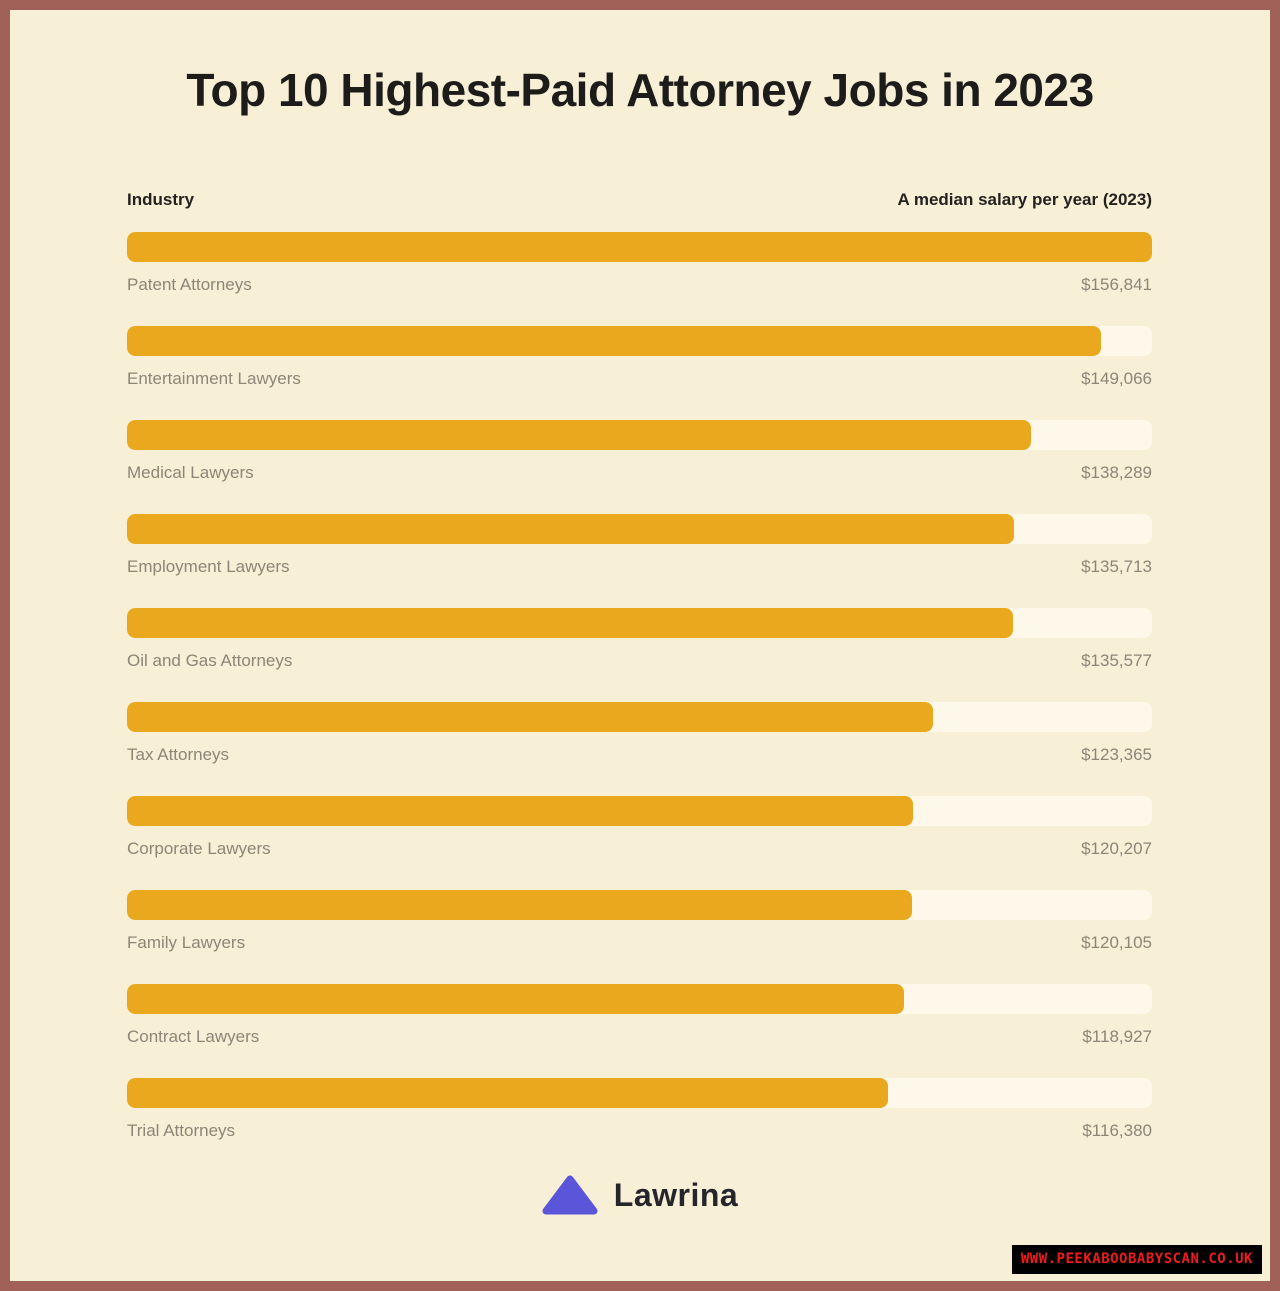  What do you see at coordinates (1024, 199) in the screenshot?
I see `column-header-salary: A median salary per year (2023)` at bounding box center [1024, 199].